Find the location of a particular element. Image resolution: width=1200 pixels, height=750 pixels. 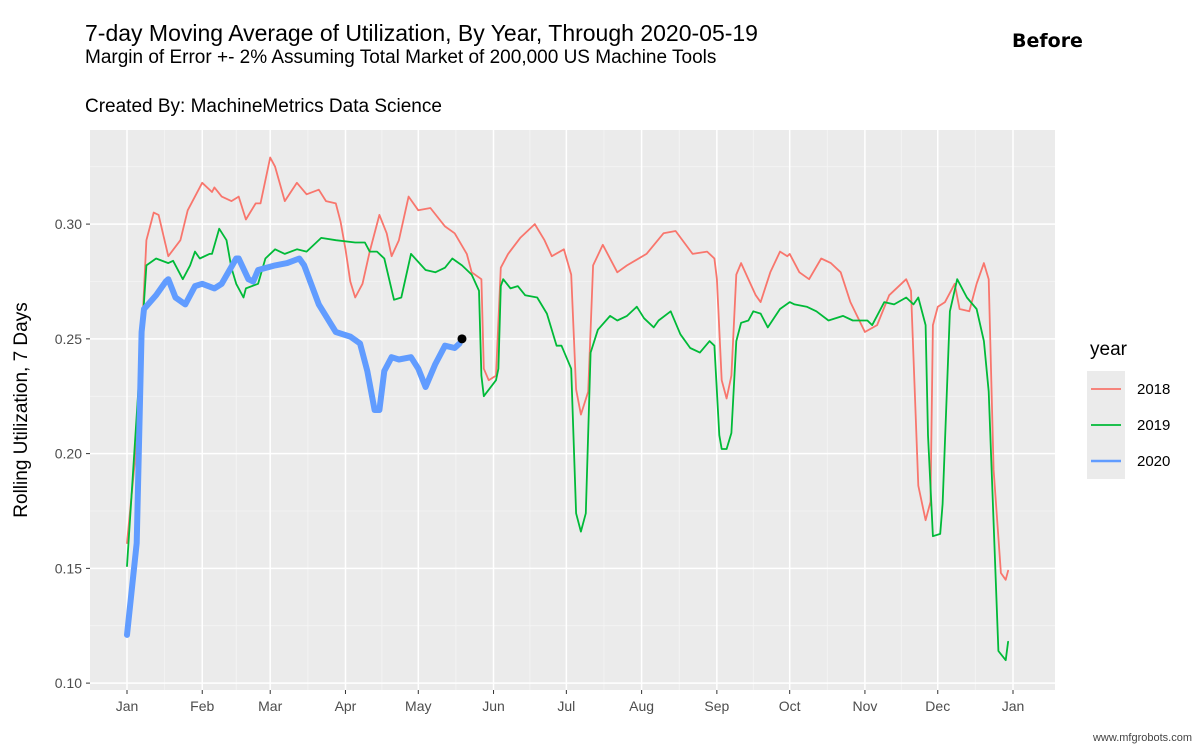

latest-point-marker is located at coordinates (462, 339).